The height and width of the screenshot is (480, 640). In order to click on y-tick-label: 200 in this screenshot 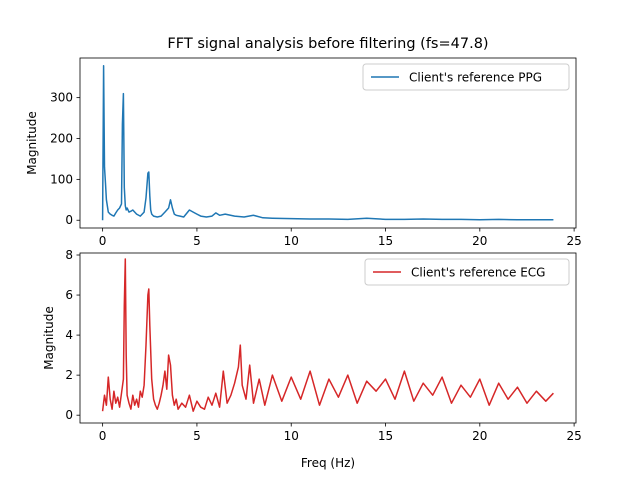, I will do `click(61, 139)`.